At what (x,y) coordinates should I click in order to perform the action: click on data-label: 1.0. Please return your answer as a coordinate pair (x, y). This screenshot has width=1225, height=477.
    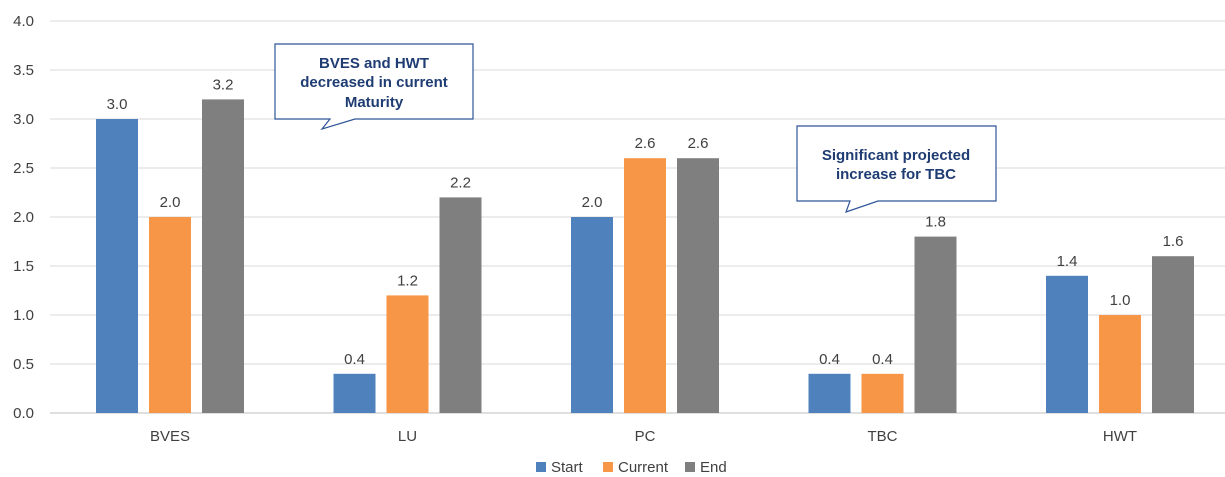
    Looking at the image, I should click on (1120, 300).